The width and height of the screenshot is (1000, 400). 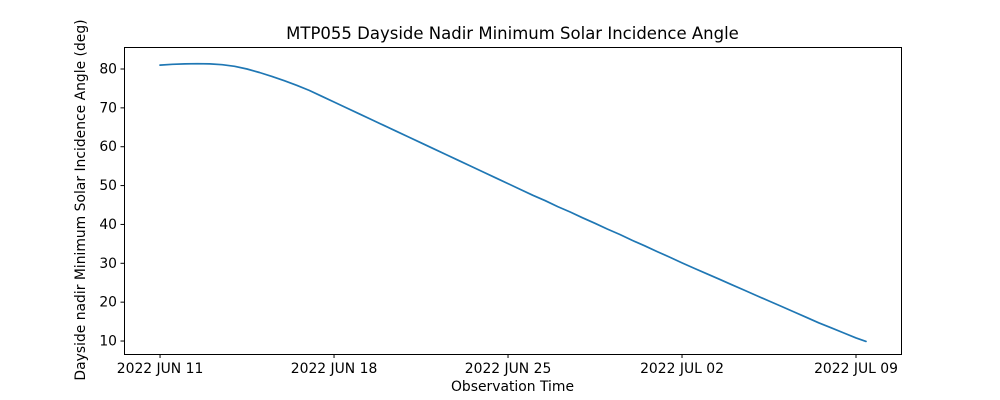 What do you see at coordinates (108, 264) in the screenshot?
I see `y-tick-label: 30` at bounding box center [108, 264].